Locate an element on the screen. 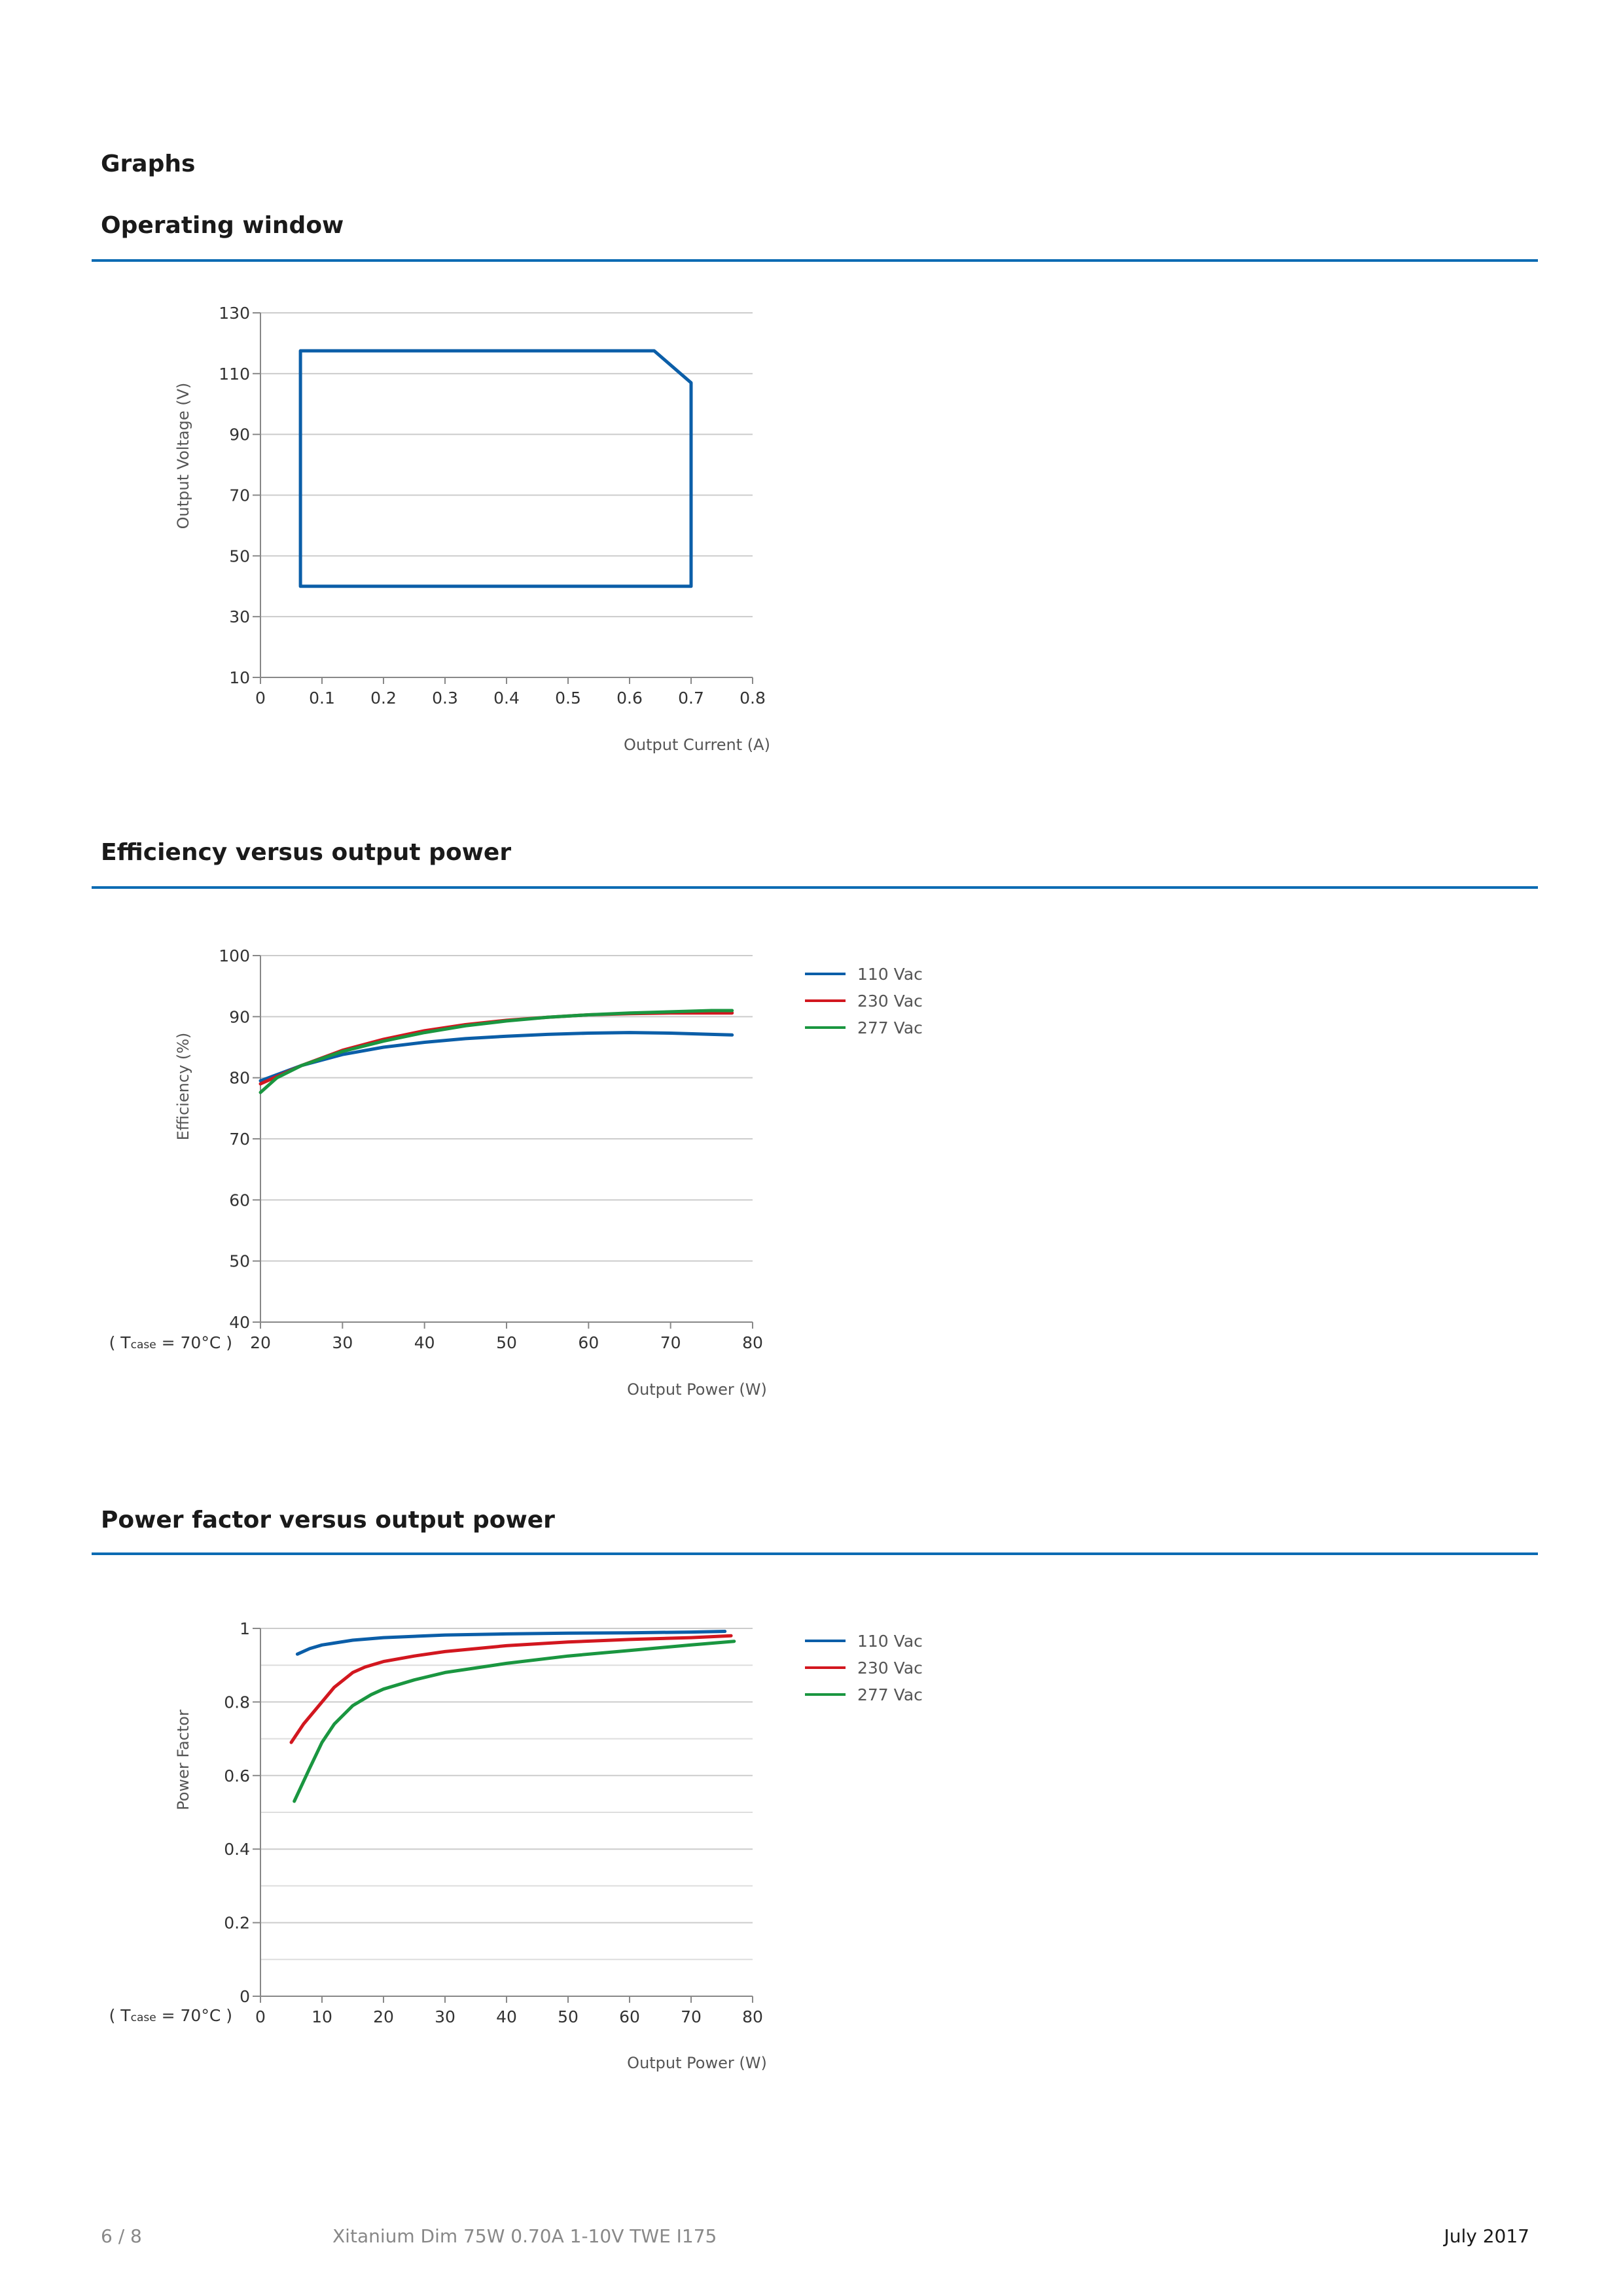  x-tick-label: 0.3 is located at coordinates (445, 698).